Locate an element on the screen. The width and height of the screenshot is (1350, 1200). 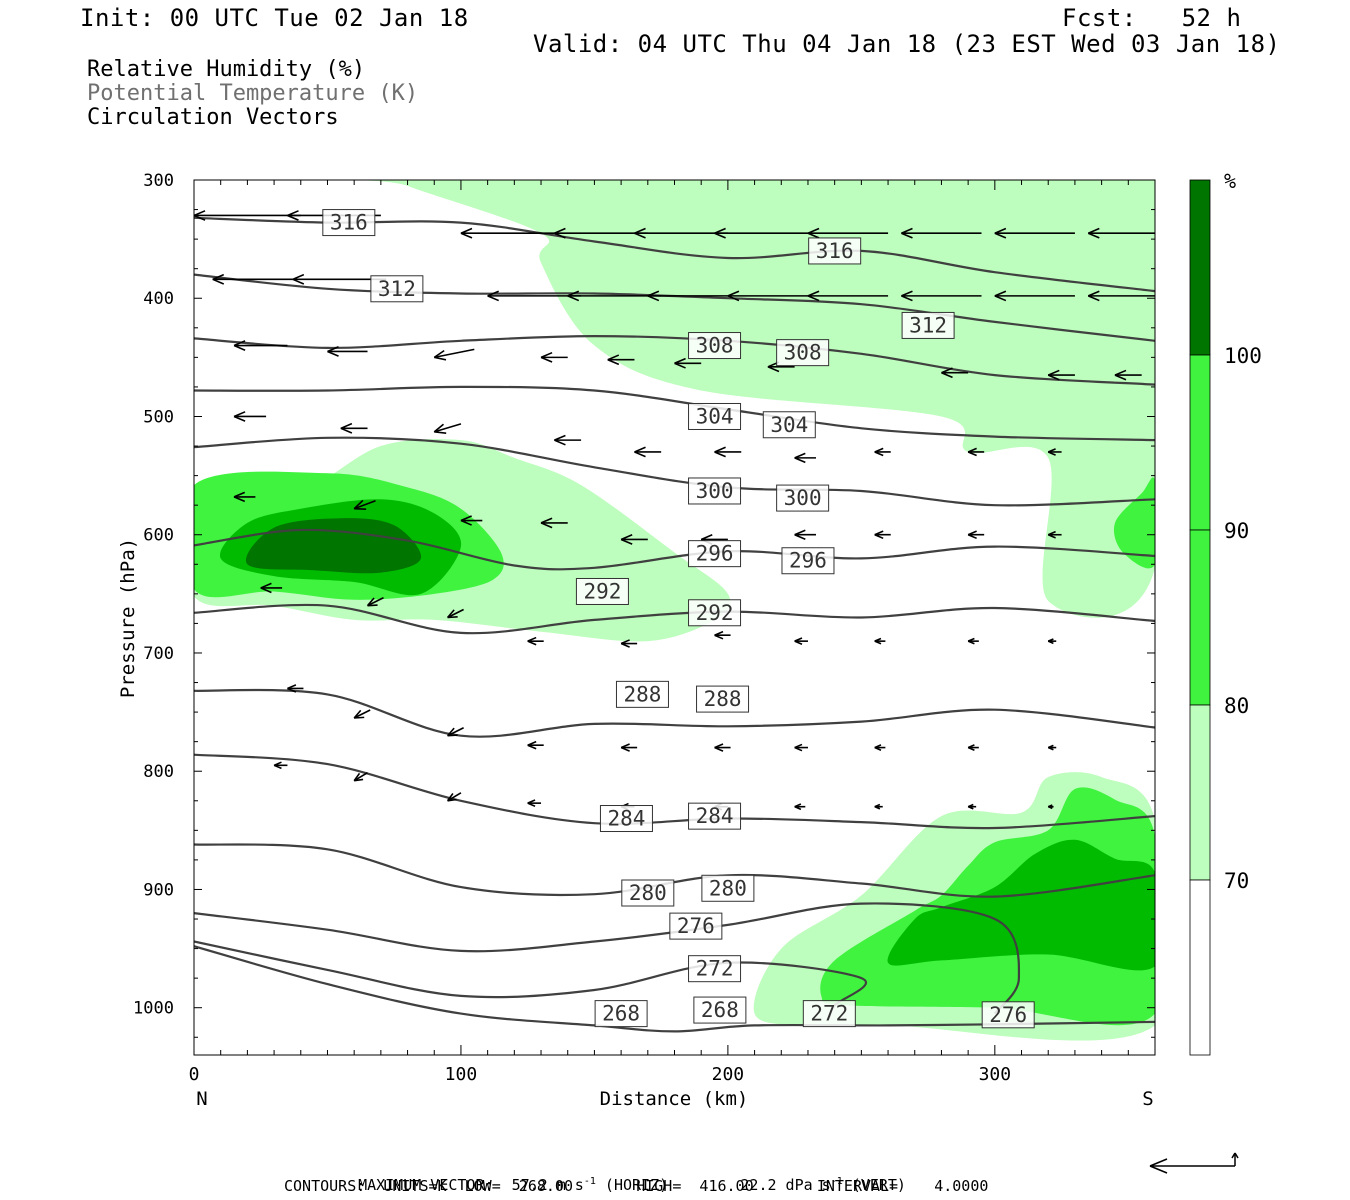
max-vector-label: MAXIMUM VECTOR: is located at coordinates (426, 1185).